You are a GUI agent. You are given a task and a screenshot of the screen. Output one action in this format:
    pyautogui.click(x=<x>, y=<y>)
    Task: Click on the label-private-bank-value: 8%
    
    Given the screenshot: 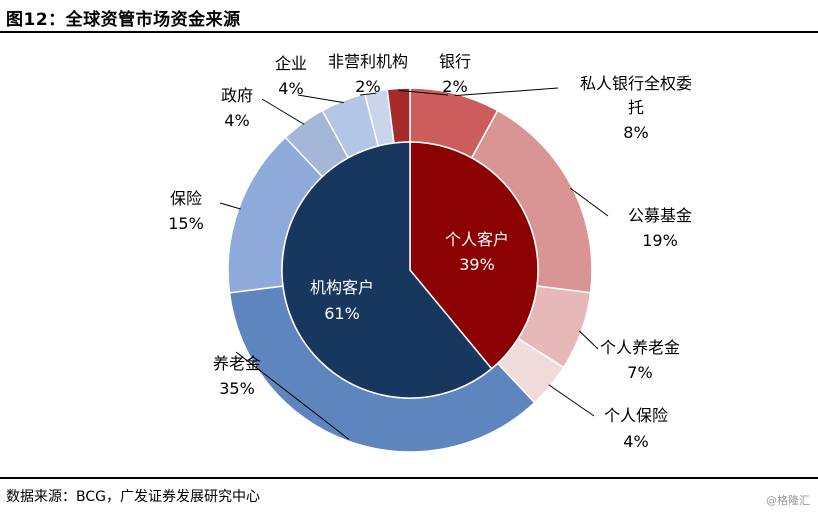 What is the action you would take?
    pyautogui.click(x=635, y=132)
    